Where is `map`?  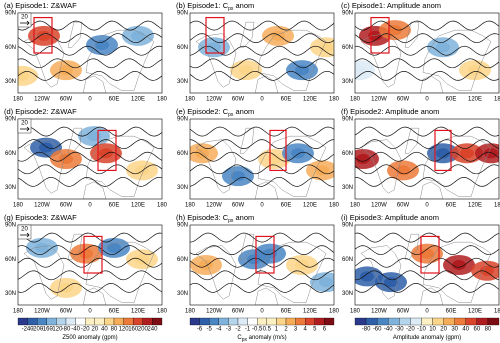
map is located at coordinates (90, 159).